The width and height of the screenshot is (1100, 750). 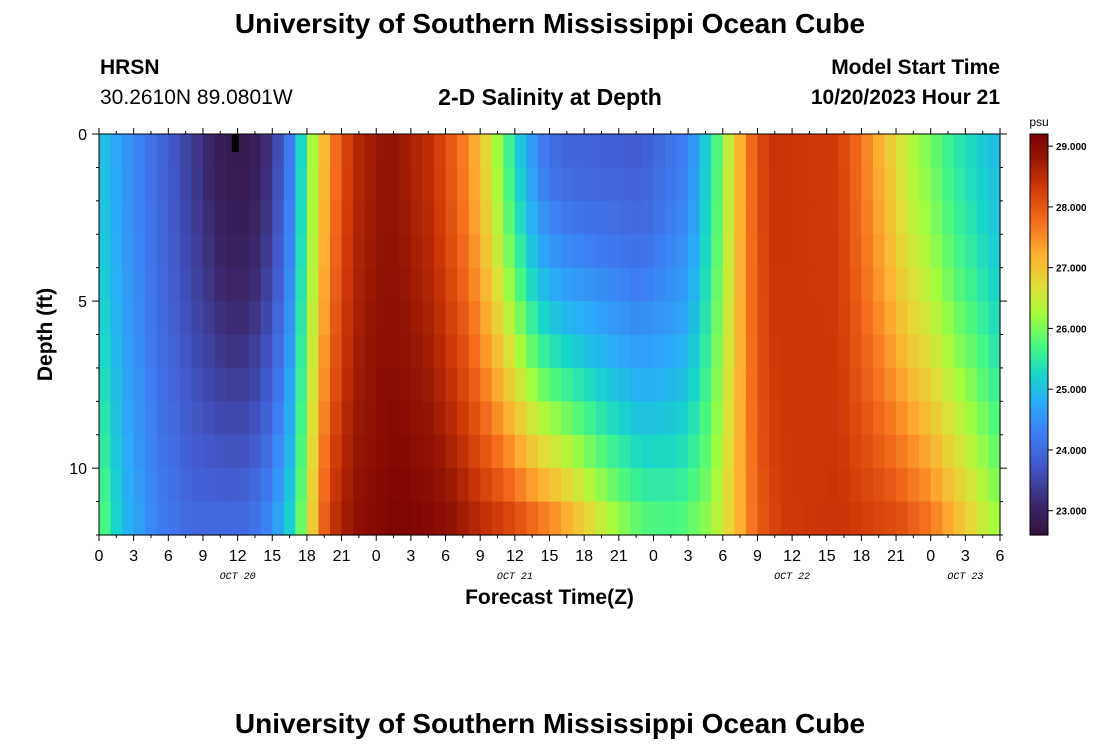 I want to click on x-tick-label: 15, so click(x=272, y=556).